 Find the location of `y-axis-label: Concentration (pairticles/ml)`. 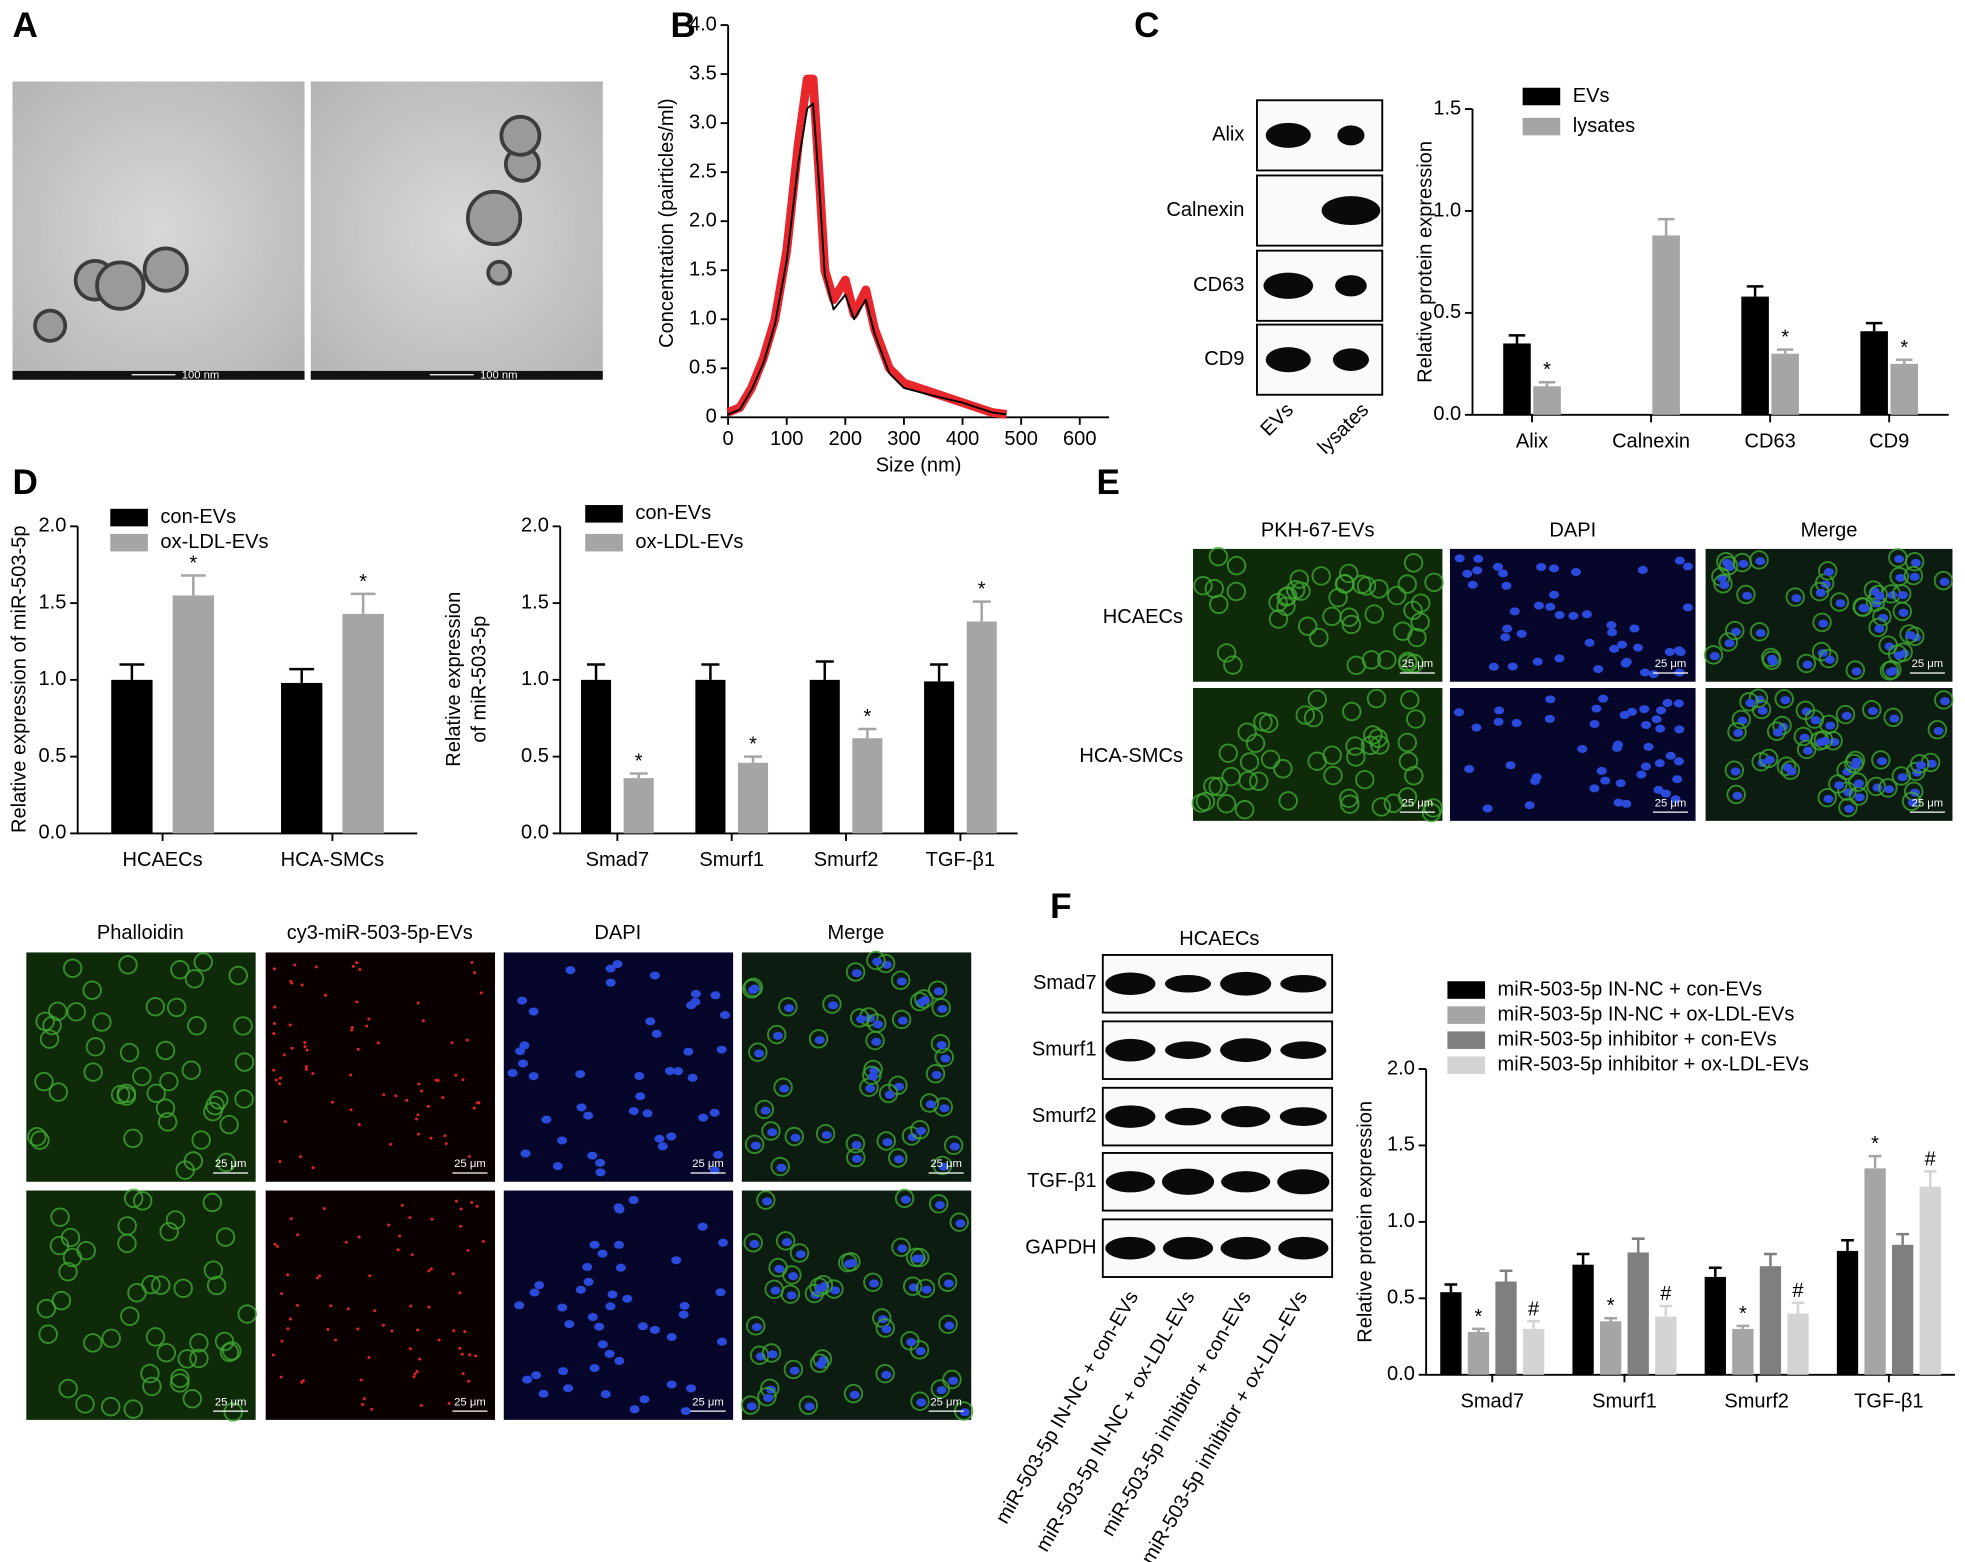

y-axis-label: Concentration (pairticles/ml) is located at coordinates (667, 223).